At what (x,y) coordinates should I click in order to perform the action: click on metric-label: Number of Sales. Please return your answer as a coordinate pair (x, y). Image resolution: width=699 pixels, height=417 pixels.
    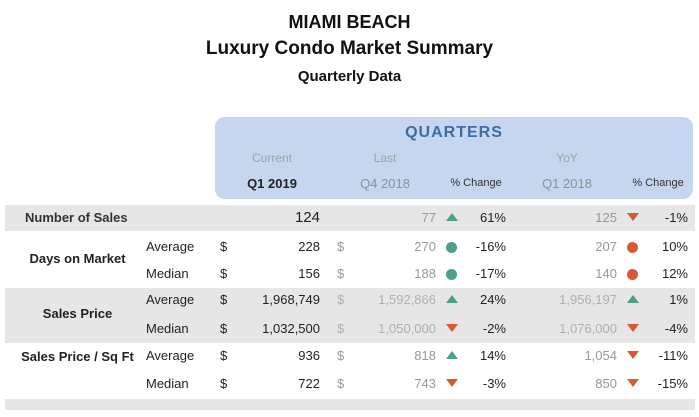
    Looking at the image, I should click on (76, 217).